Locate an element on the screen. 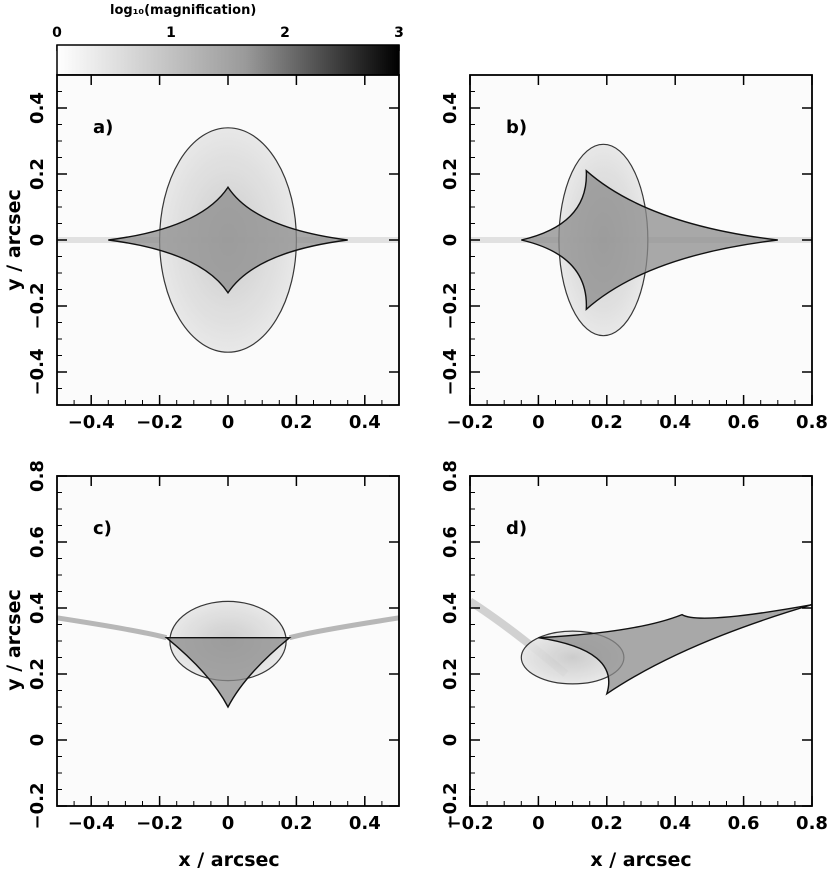  y-axis-title-top: y / arcsec is located at coordinates (14, 239).